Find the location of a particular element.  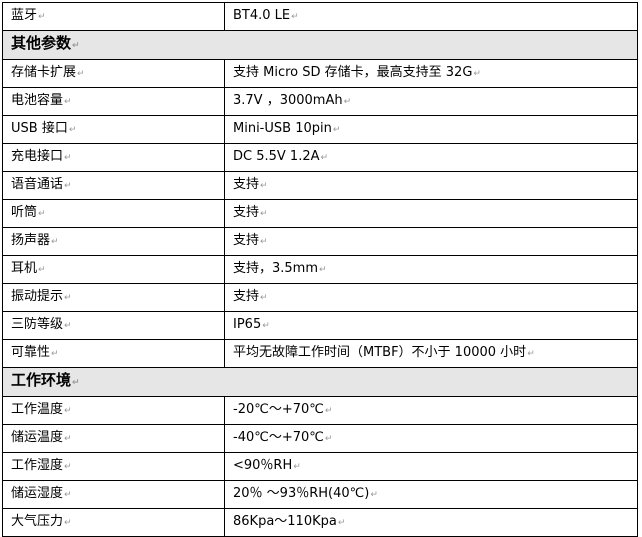

table-row: 振动提示 支持 is located at coordinates (320, 297).